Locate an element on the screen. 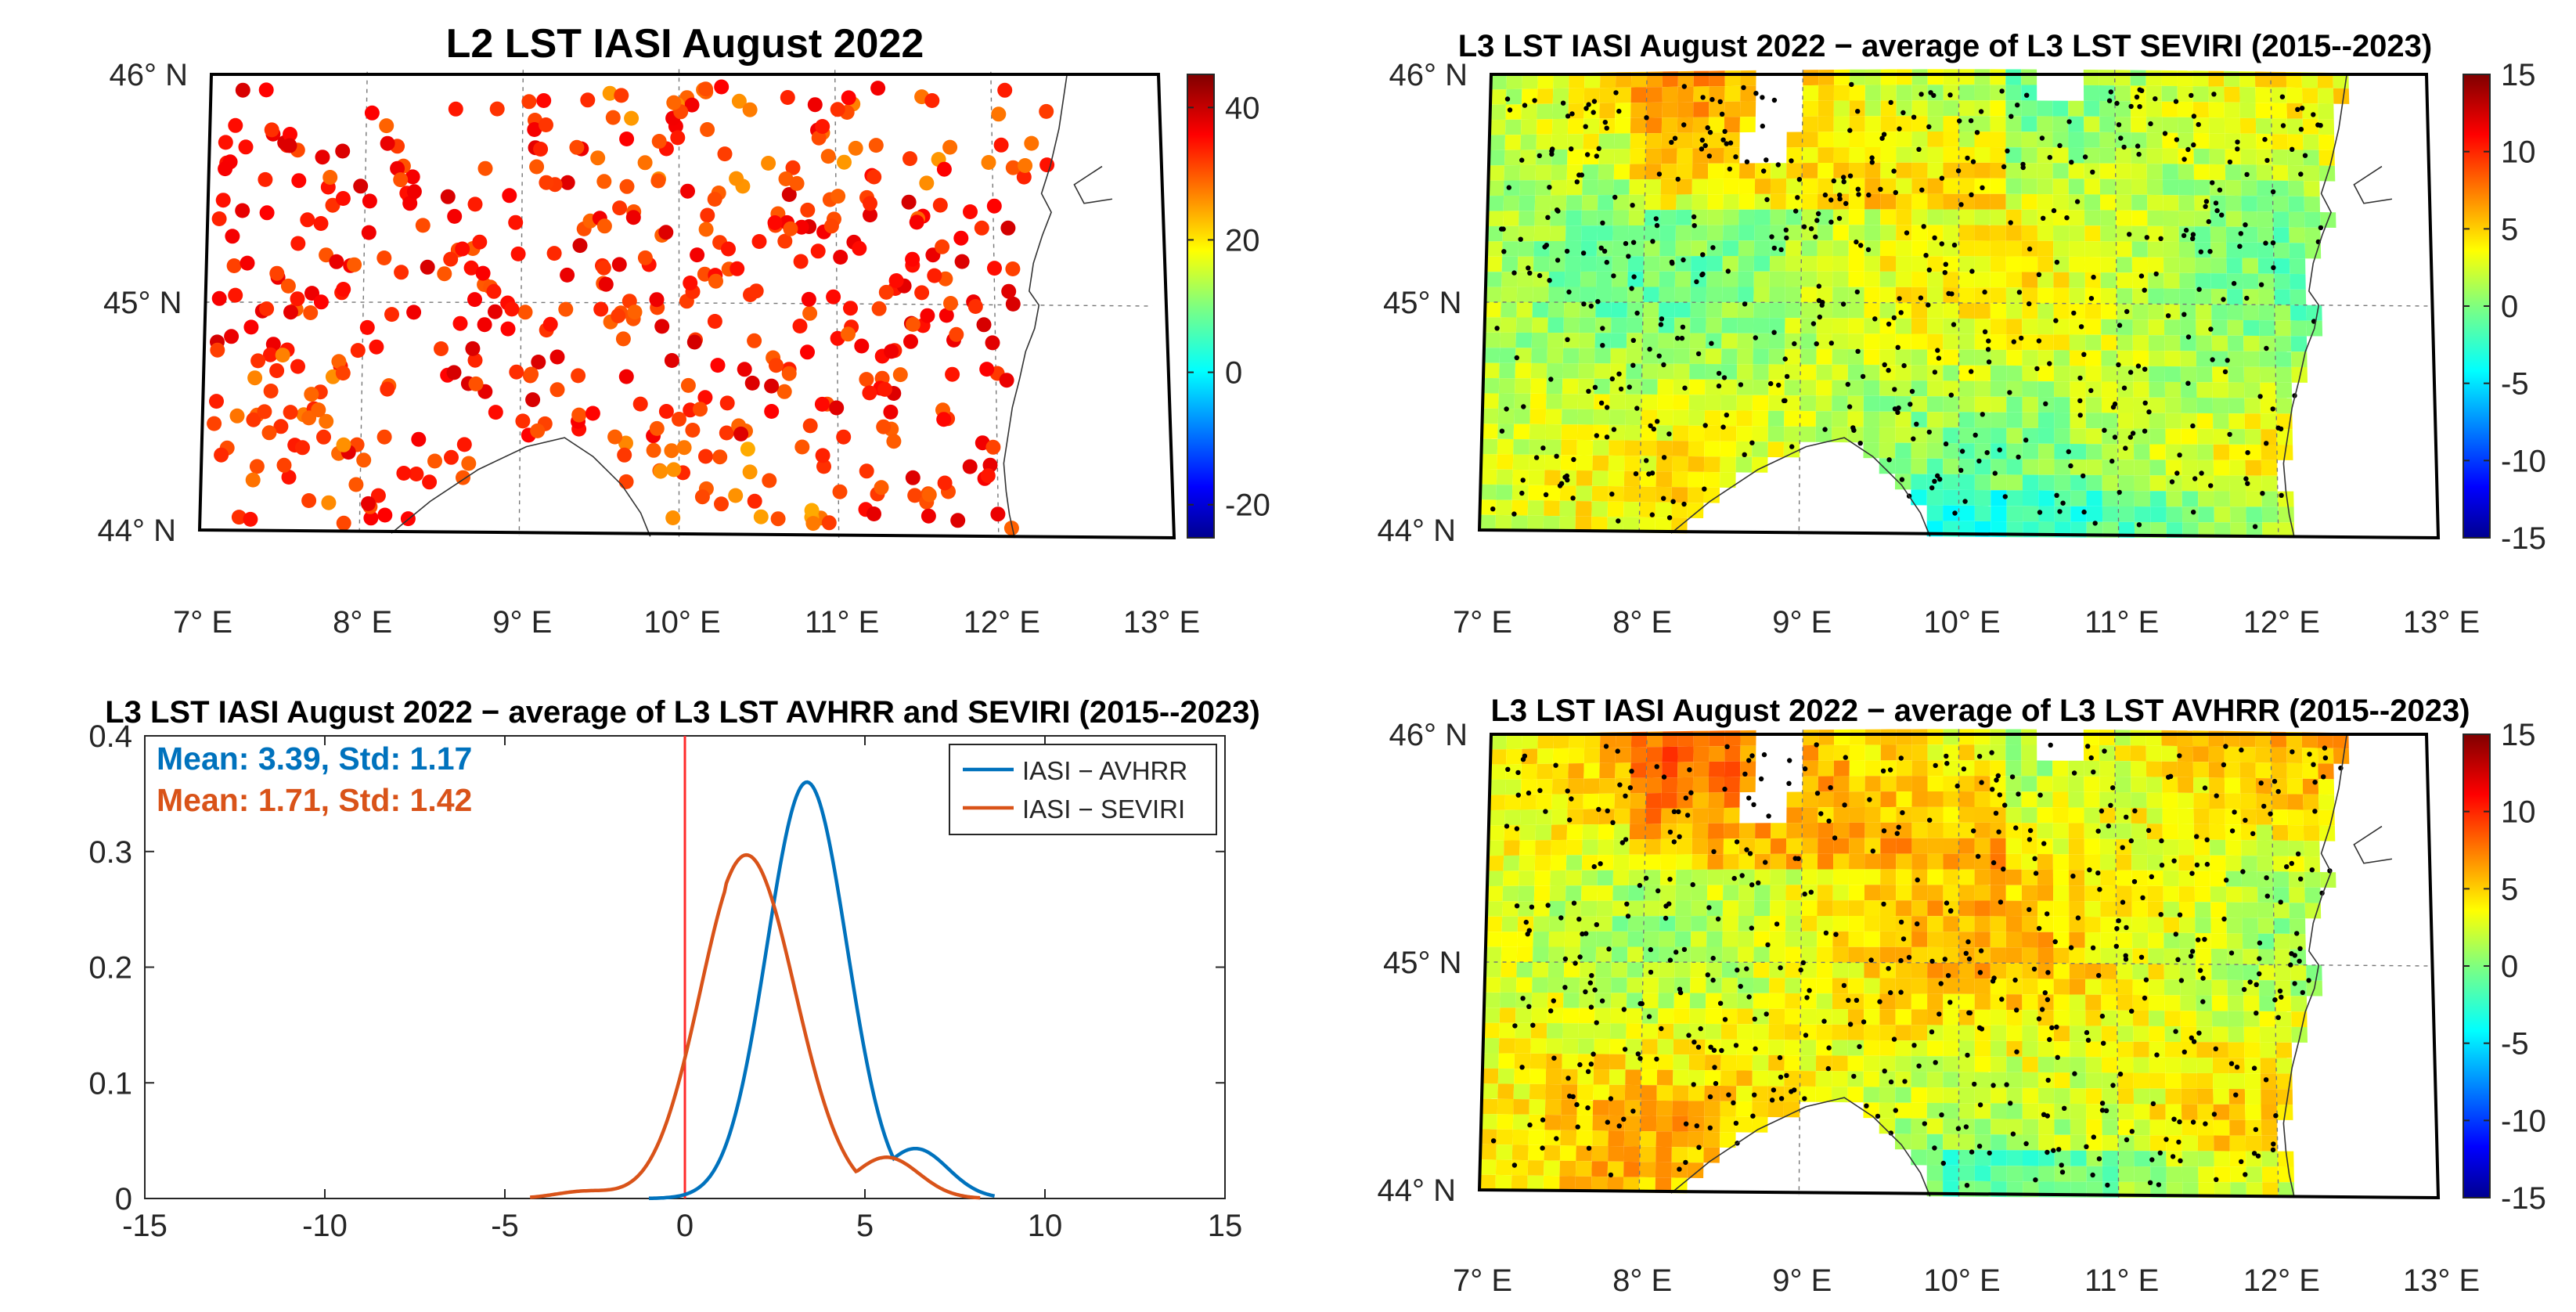 The height and width of the screenshot is (1312, 2576). map-frame is located at coordinates (1959, 306).